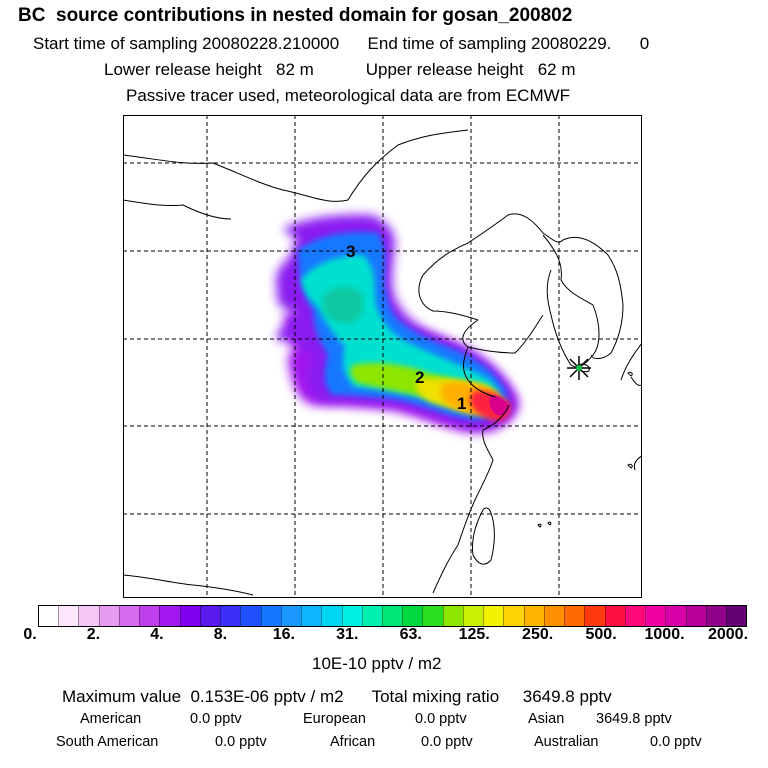 The width and height of the screenshot is (768, 768). What do you see at coordinates (419, 377) in the screenshot?
I see `source-label-2: 2` at bounding box center [419, 377].